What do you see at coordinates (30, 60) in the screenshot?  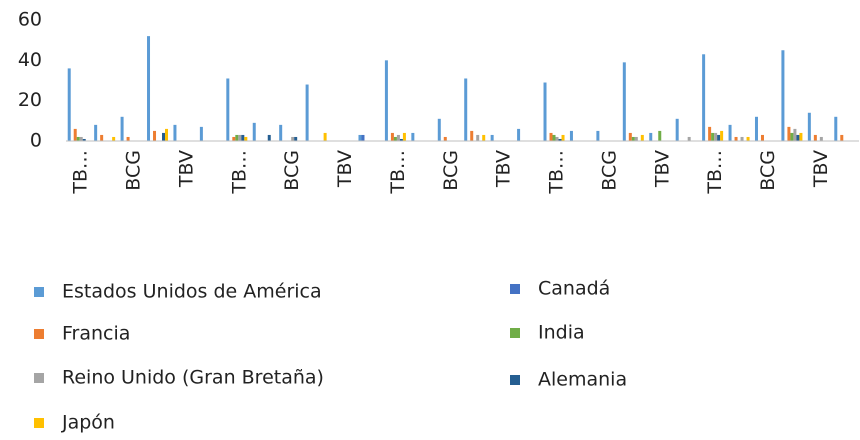 I see `y-tick-label: 40` at bounding box center [30, 60].